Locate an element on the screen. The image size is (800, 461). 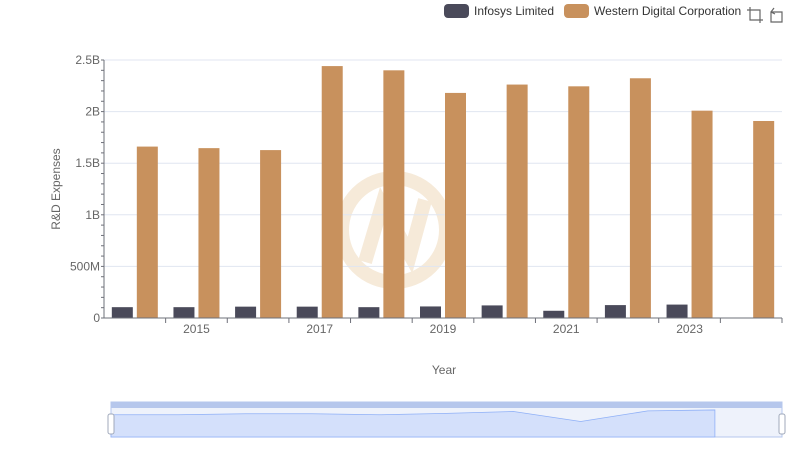
zoom-top-bar is located at coordinates (446, 405).